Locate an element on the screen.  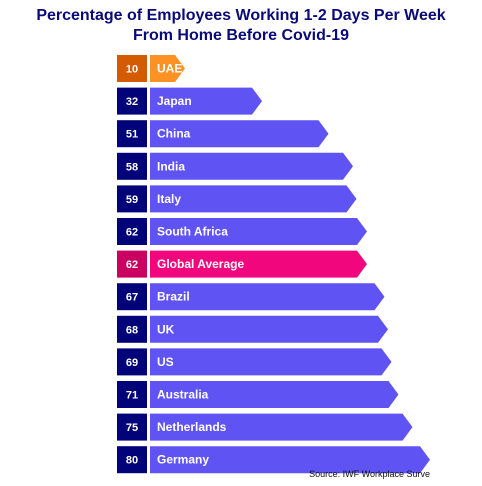
value-box-uk is located at coordinates (132, 329).